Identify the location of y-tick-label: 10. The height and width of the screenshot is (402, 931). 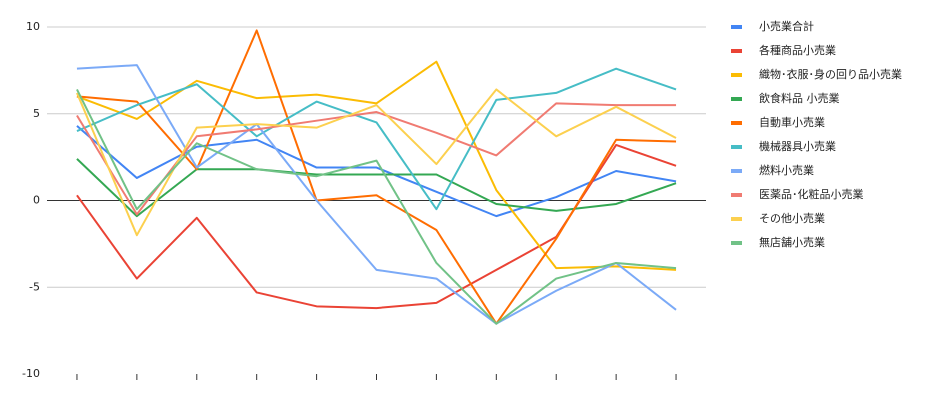
(33, 26).